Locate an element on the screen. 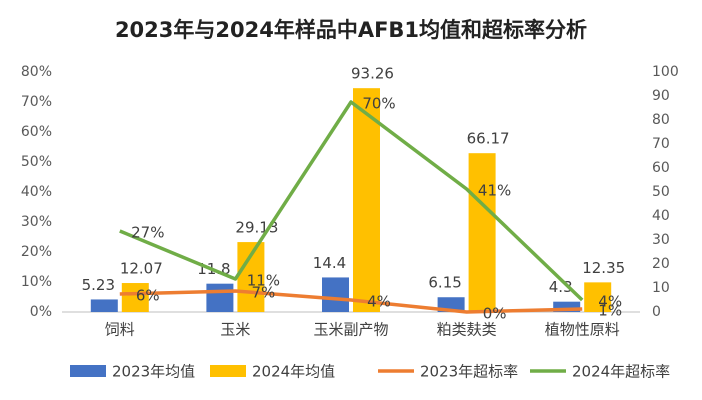 The width and height of the screenshot is (702, 400). bar-value-label: 66.17 is located at coordinates (488, 139).